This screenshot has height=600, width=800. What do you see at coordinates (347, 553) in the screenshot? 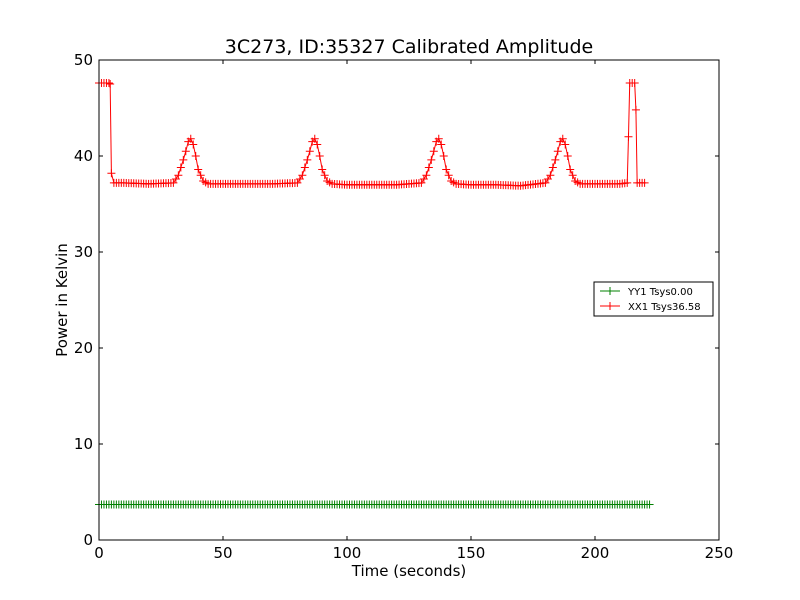
I see `x-tick-label: 100` at bounding box center [347, 553].